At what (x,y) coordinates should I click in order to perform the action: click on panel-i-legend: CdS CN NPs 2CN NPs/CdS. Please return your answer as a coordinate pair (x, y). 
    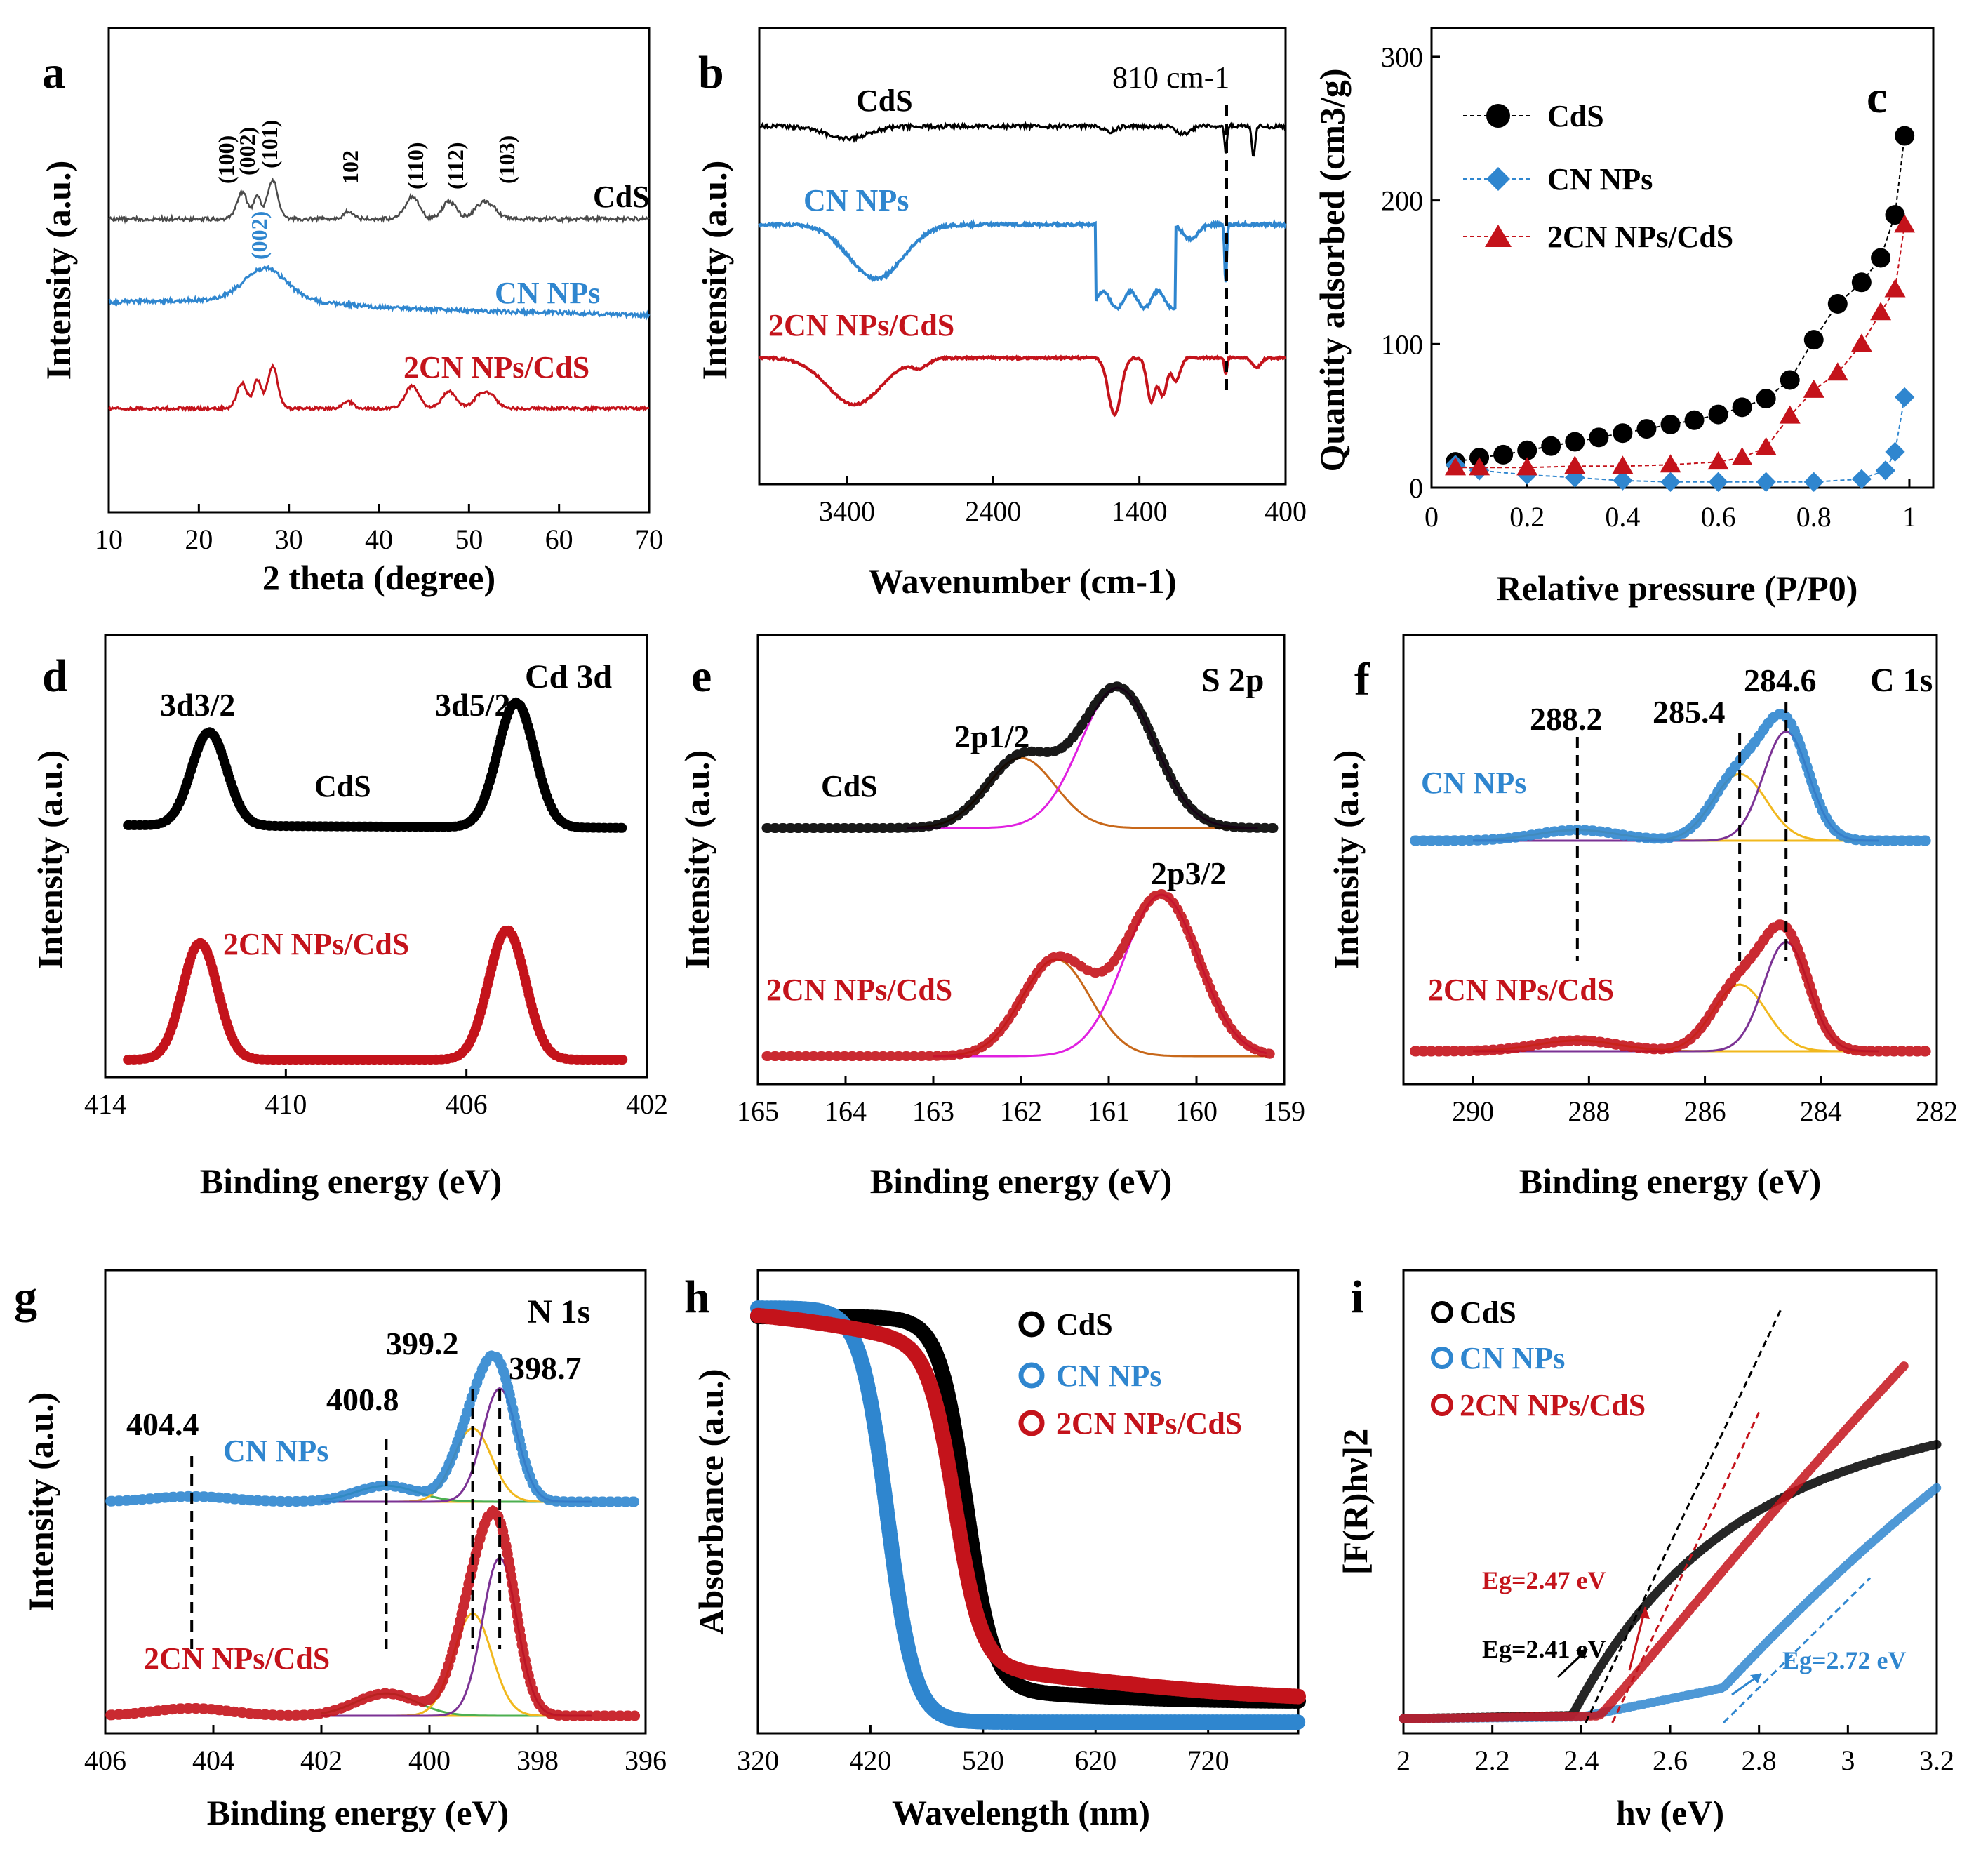
    Looking at the image, I should click on (1538, 1358).